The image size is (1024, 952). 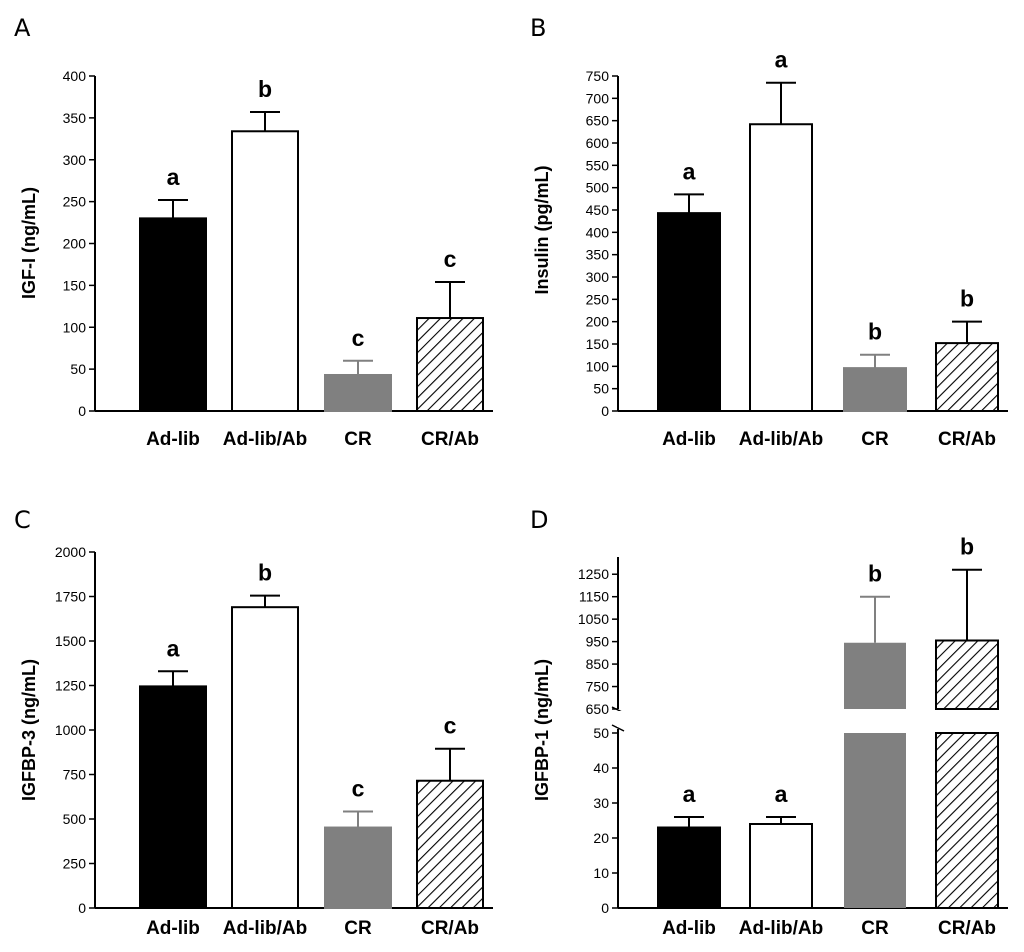 What do you see at coordinates (594, 597) in the screenshot?
I see `y-tick-label: 1150` at bounding box center [594, 597].